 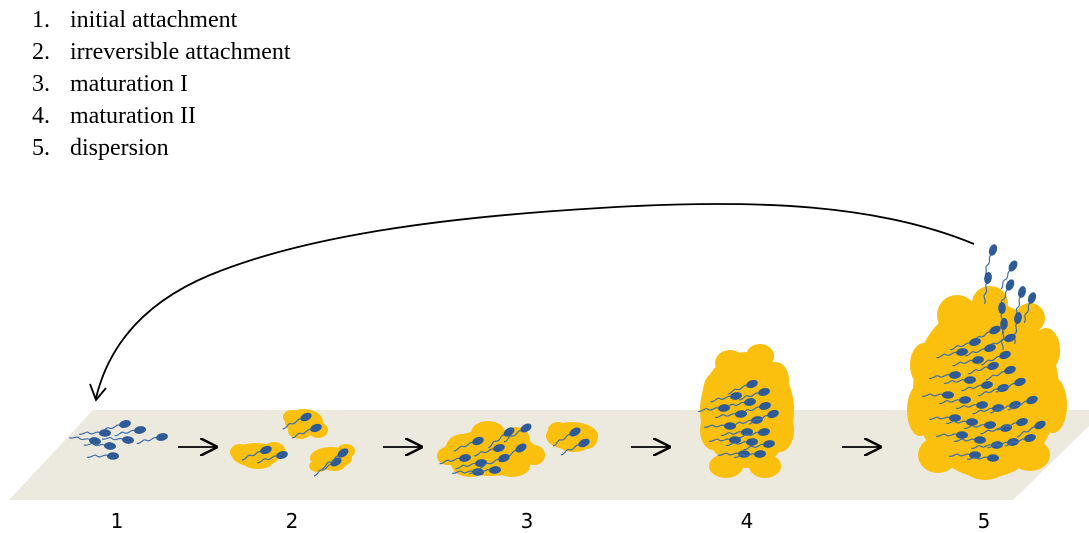 I want to click on legend-number: 1., so click(x=41, y=20).